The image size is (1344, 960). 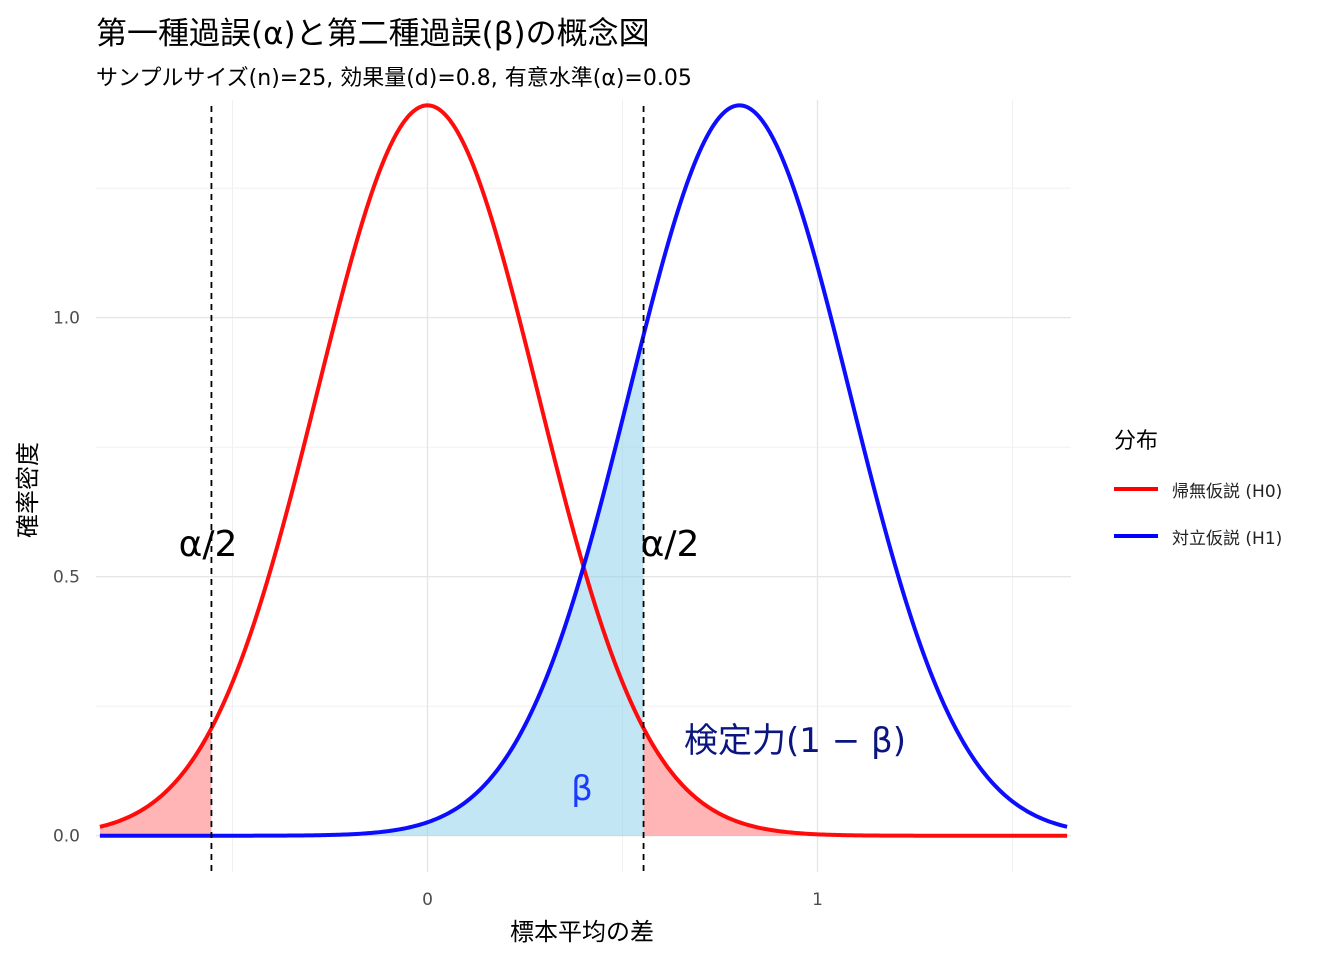 What do you see at coordinates (28, 490) in the screenshot?
I see `y-axis-label: 確率密度` at bounding box center [28, 490].